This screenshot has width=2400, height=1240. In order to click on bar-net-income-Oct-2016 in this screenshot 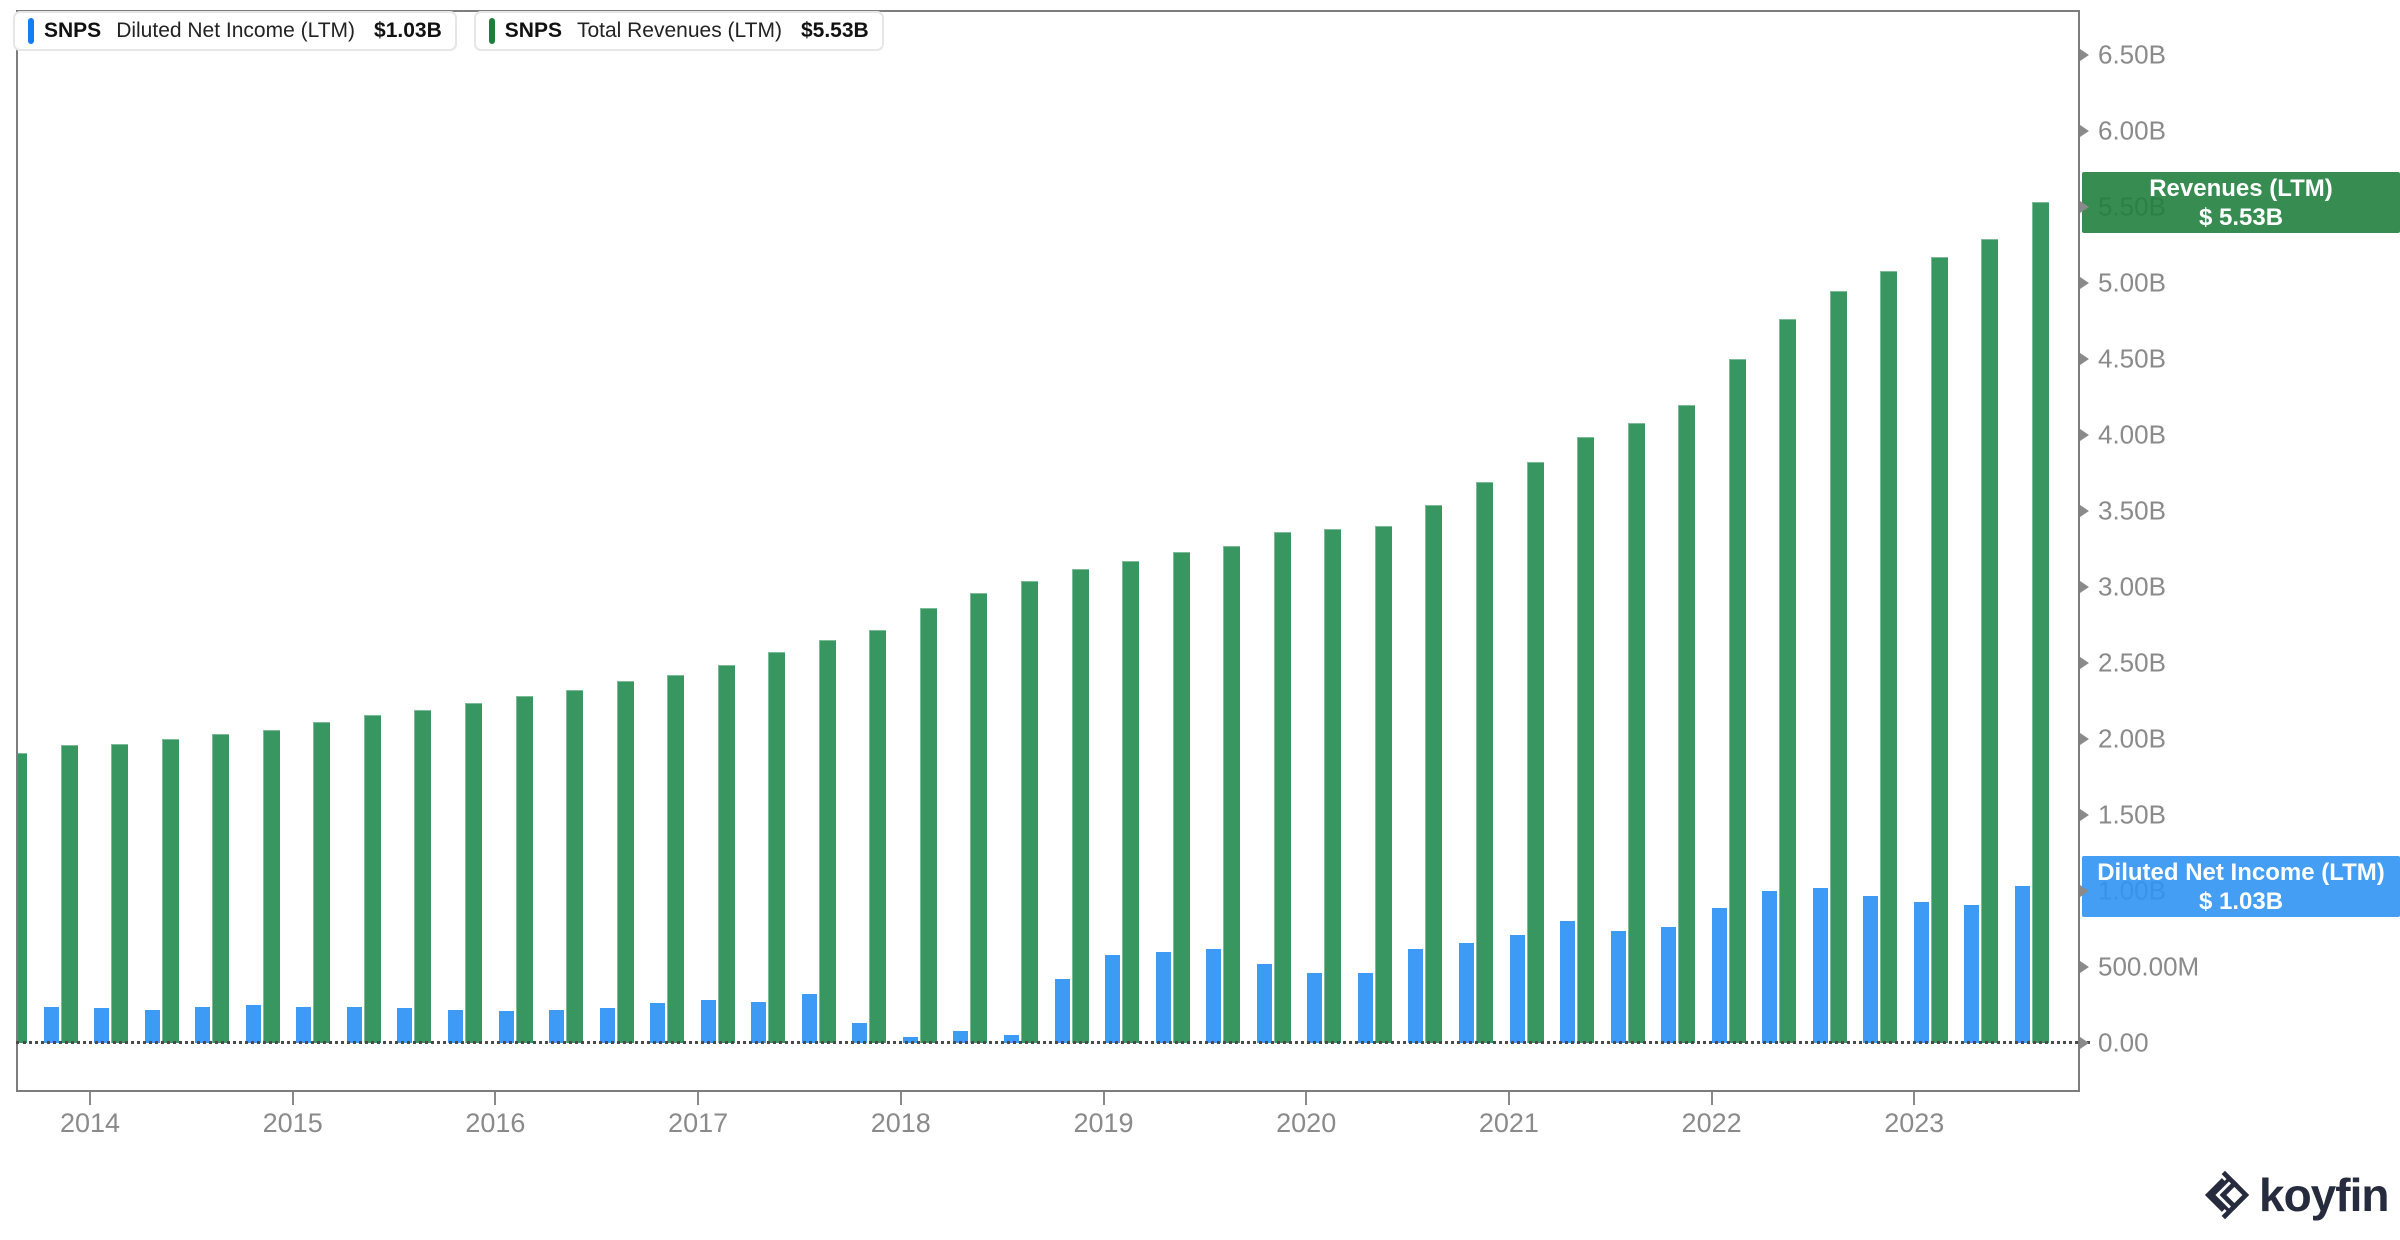, I will do `click(658, 1023)`.